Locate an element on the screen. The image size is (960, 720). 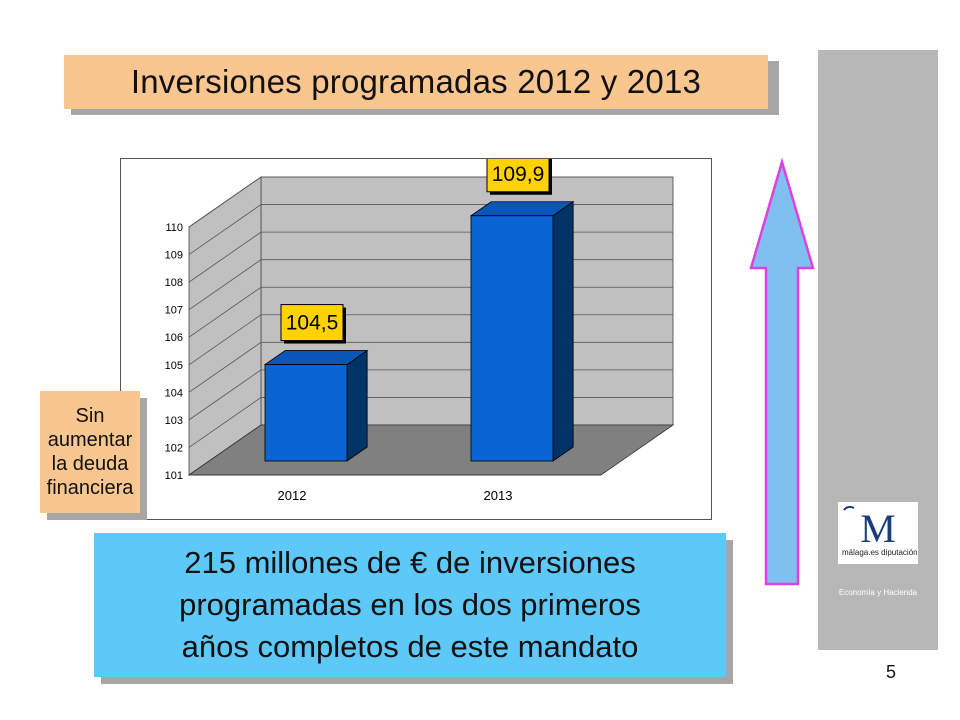
chart-floor is located at coordinates (431, 450).